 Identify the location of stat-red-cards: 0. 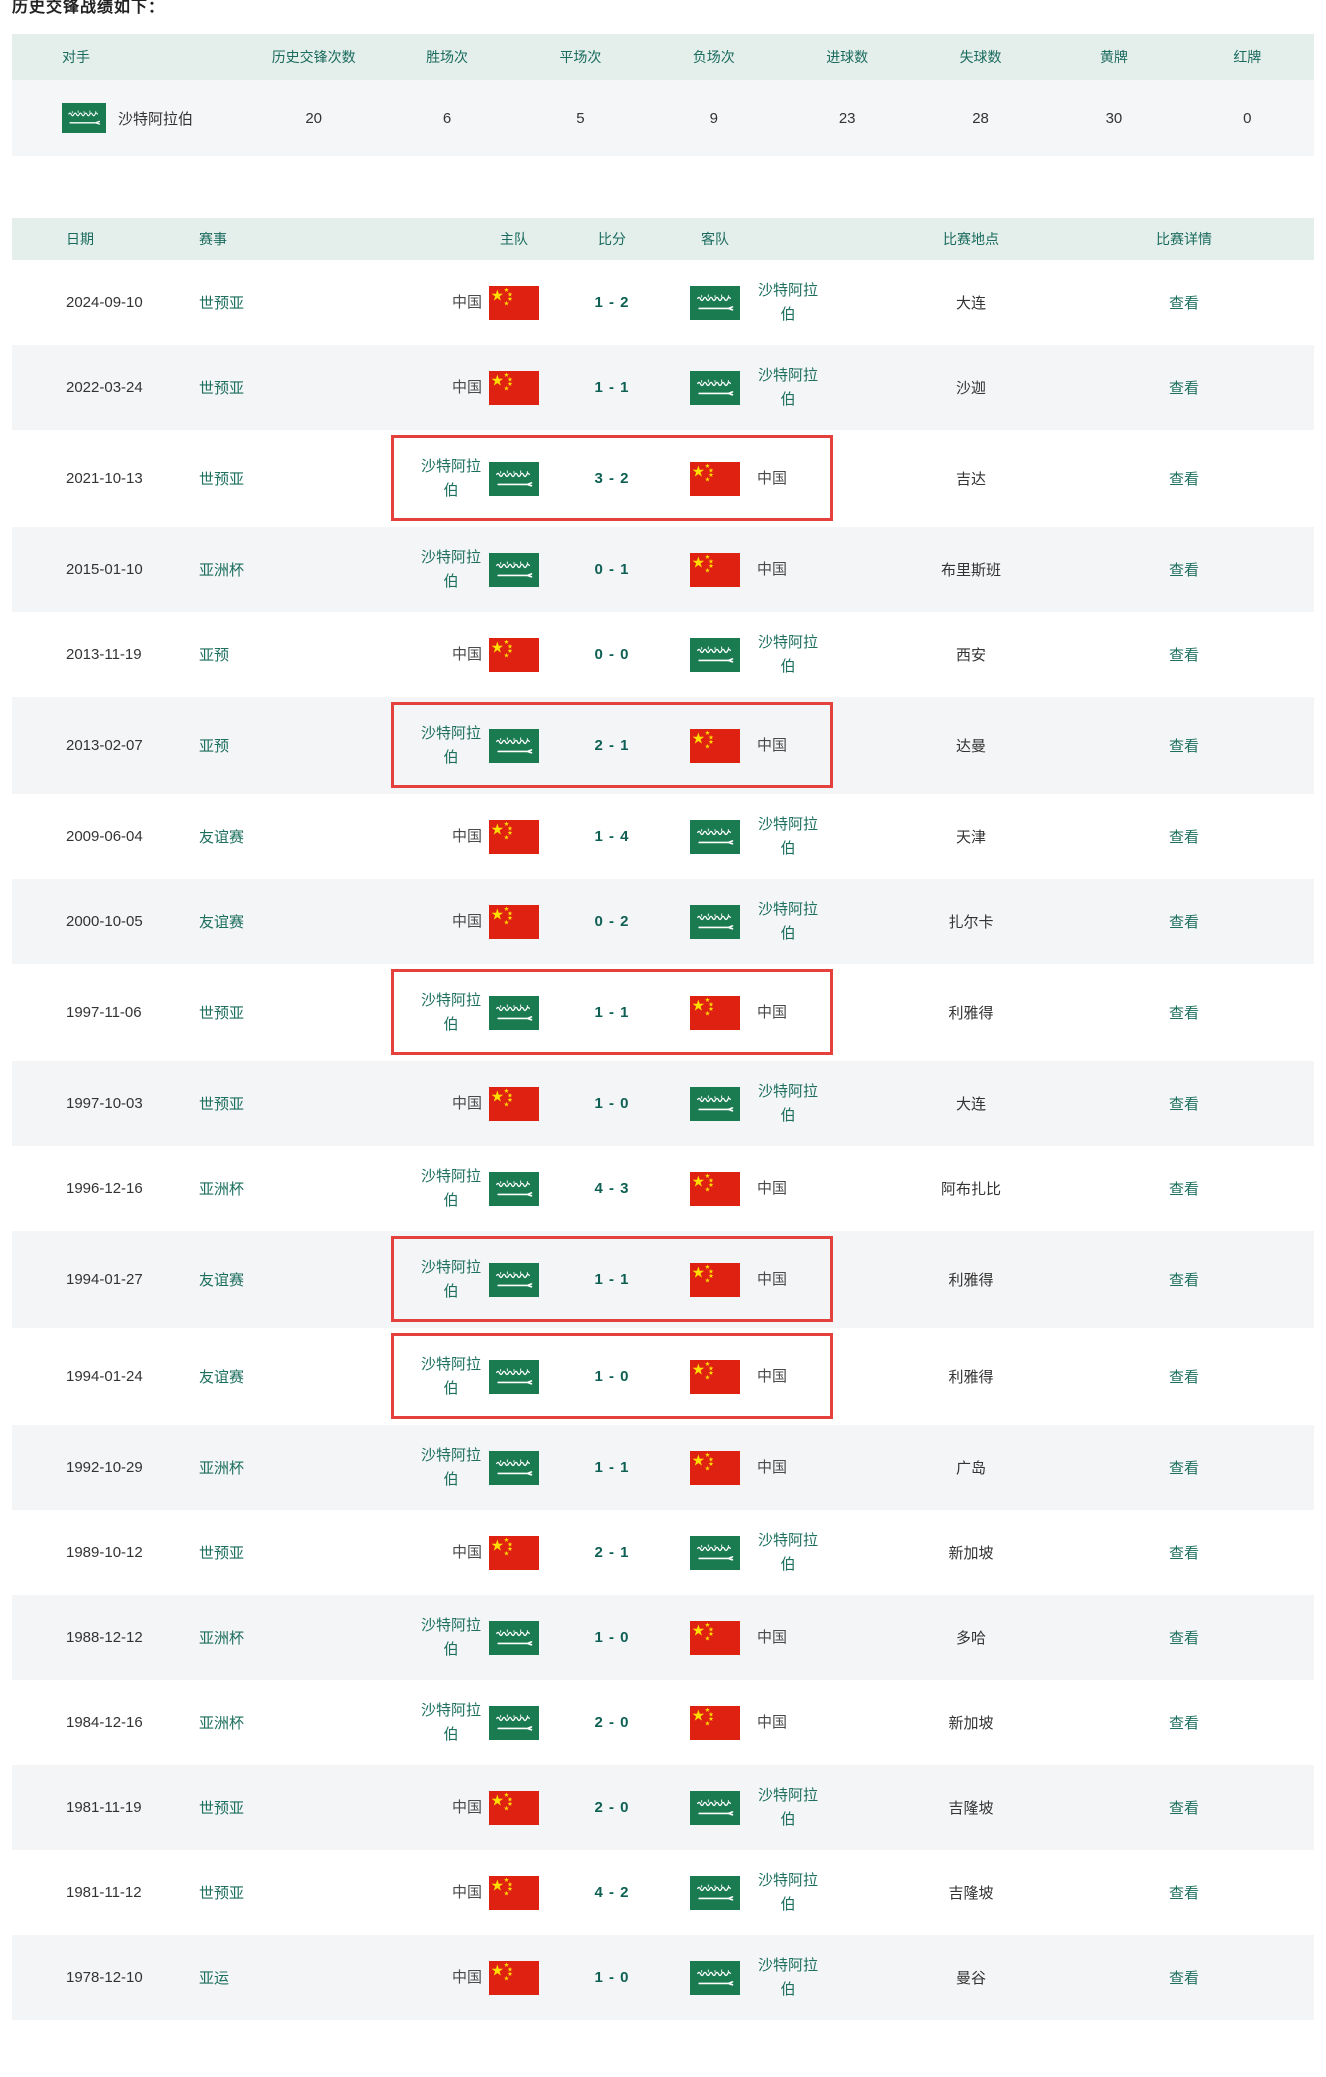
(1247, 118).